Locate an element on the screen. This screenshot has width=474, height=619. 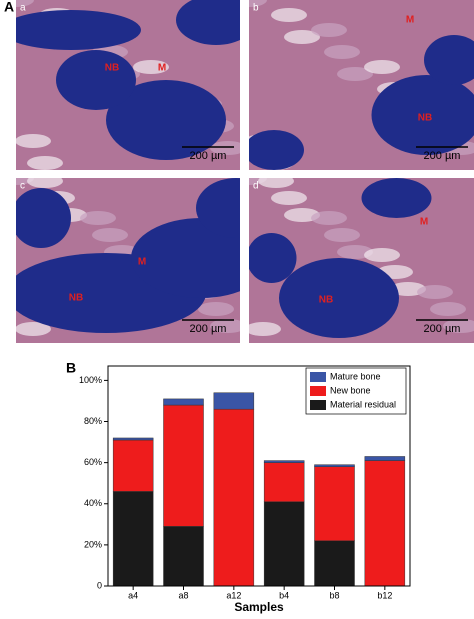
y-tick-label: 40% is located at coordinates (93, 503).